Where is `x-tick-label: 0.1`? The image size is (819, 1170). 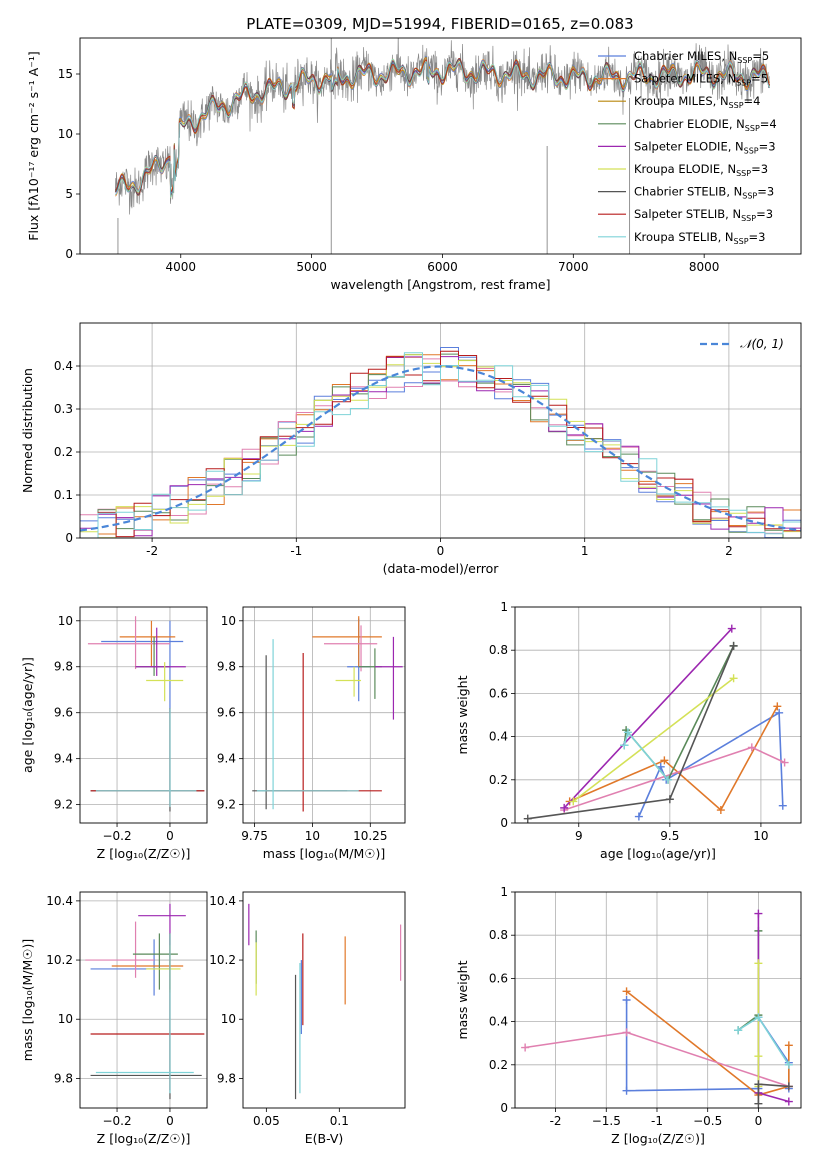 x-tick-label: 0.1 is located at coordinates (339, 1121).